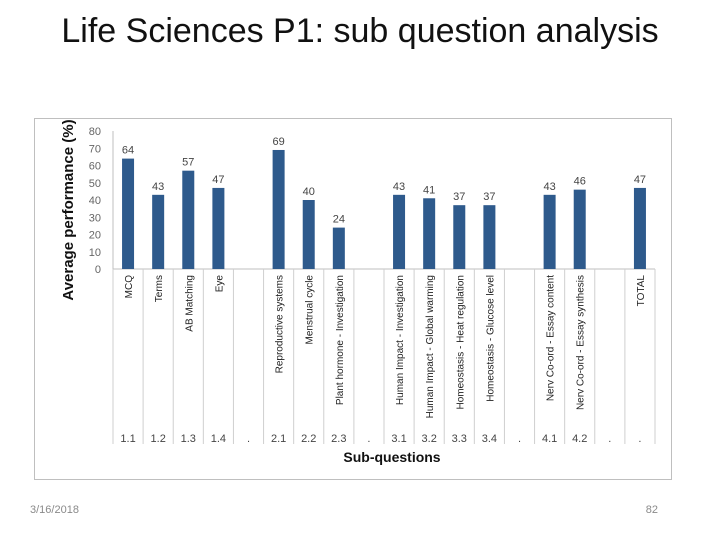 This screenshot has height=540, width=720. What do you see at coordinates (54, 510) in the screenshot?
I see `slide-date: 3/16/2018` at bounding box center [54, 510].